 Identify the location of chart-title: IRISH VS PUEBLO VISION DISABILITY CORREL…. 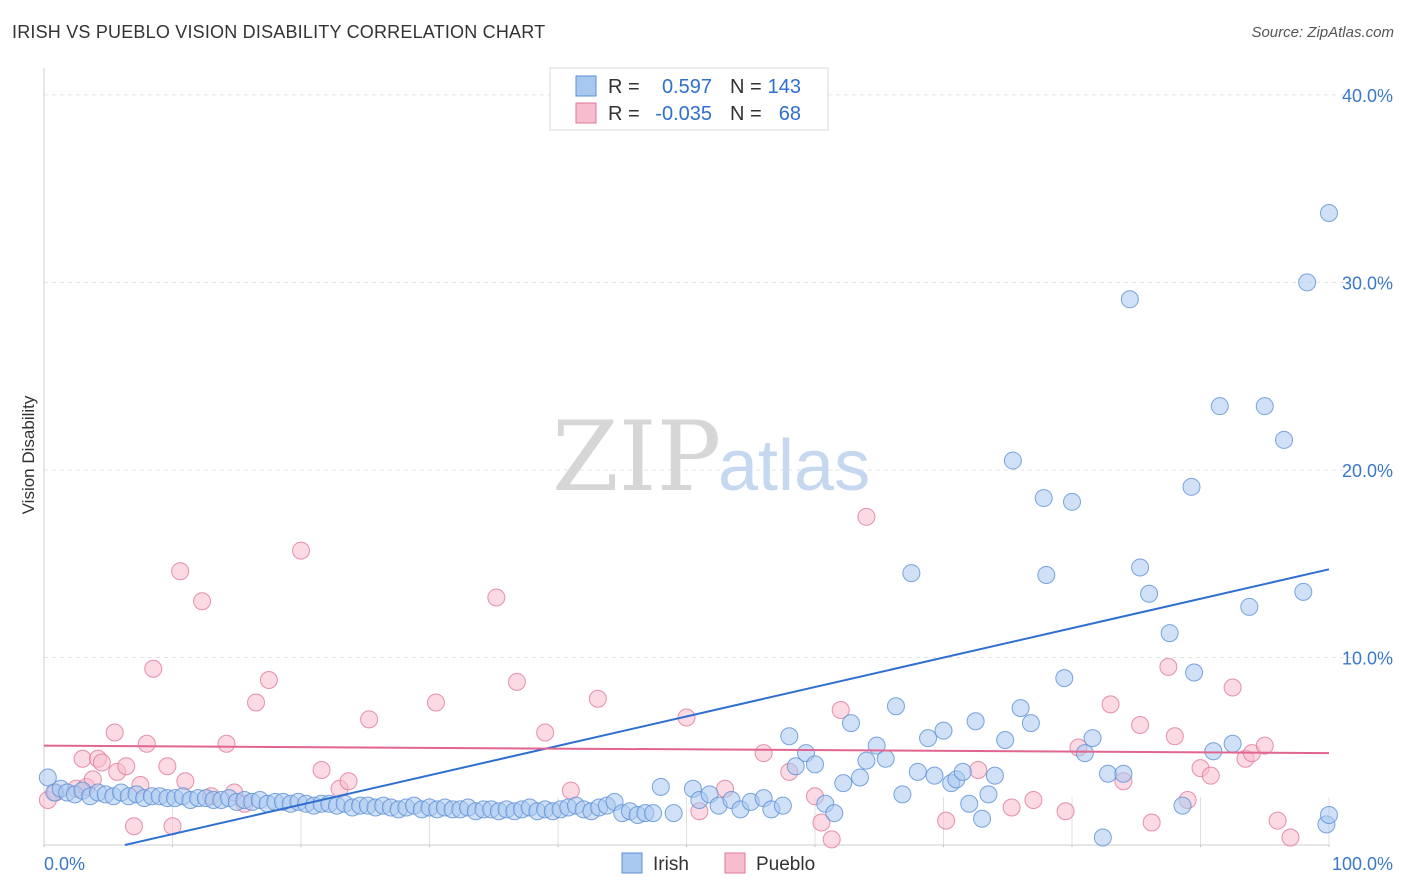
(279, 32).